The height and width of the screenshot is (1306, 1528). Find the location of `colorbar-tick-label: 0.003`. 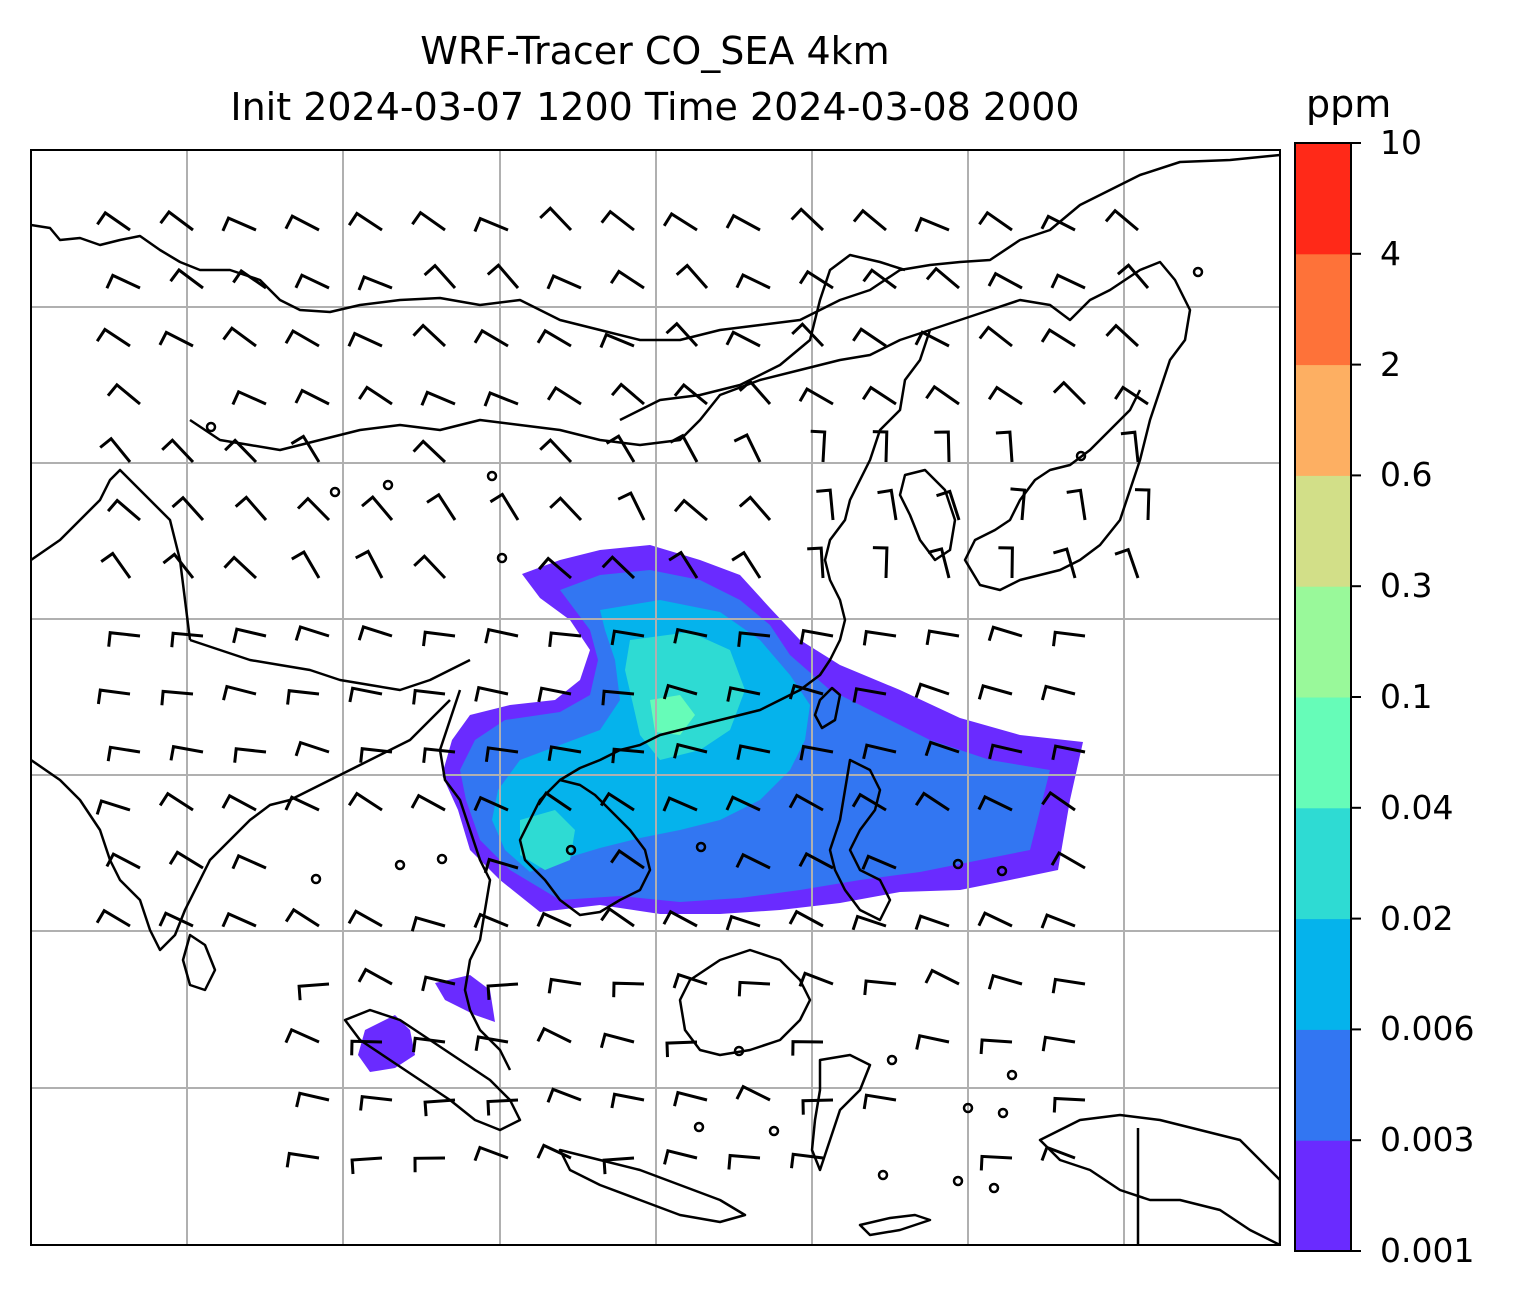

colorbar-tick-label: 0.003 is located at coordinates (1427, 1140).